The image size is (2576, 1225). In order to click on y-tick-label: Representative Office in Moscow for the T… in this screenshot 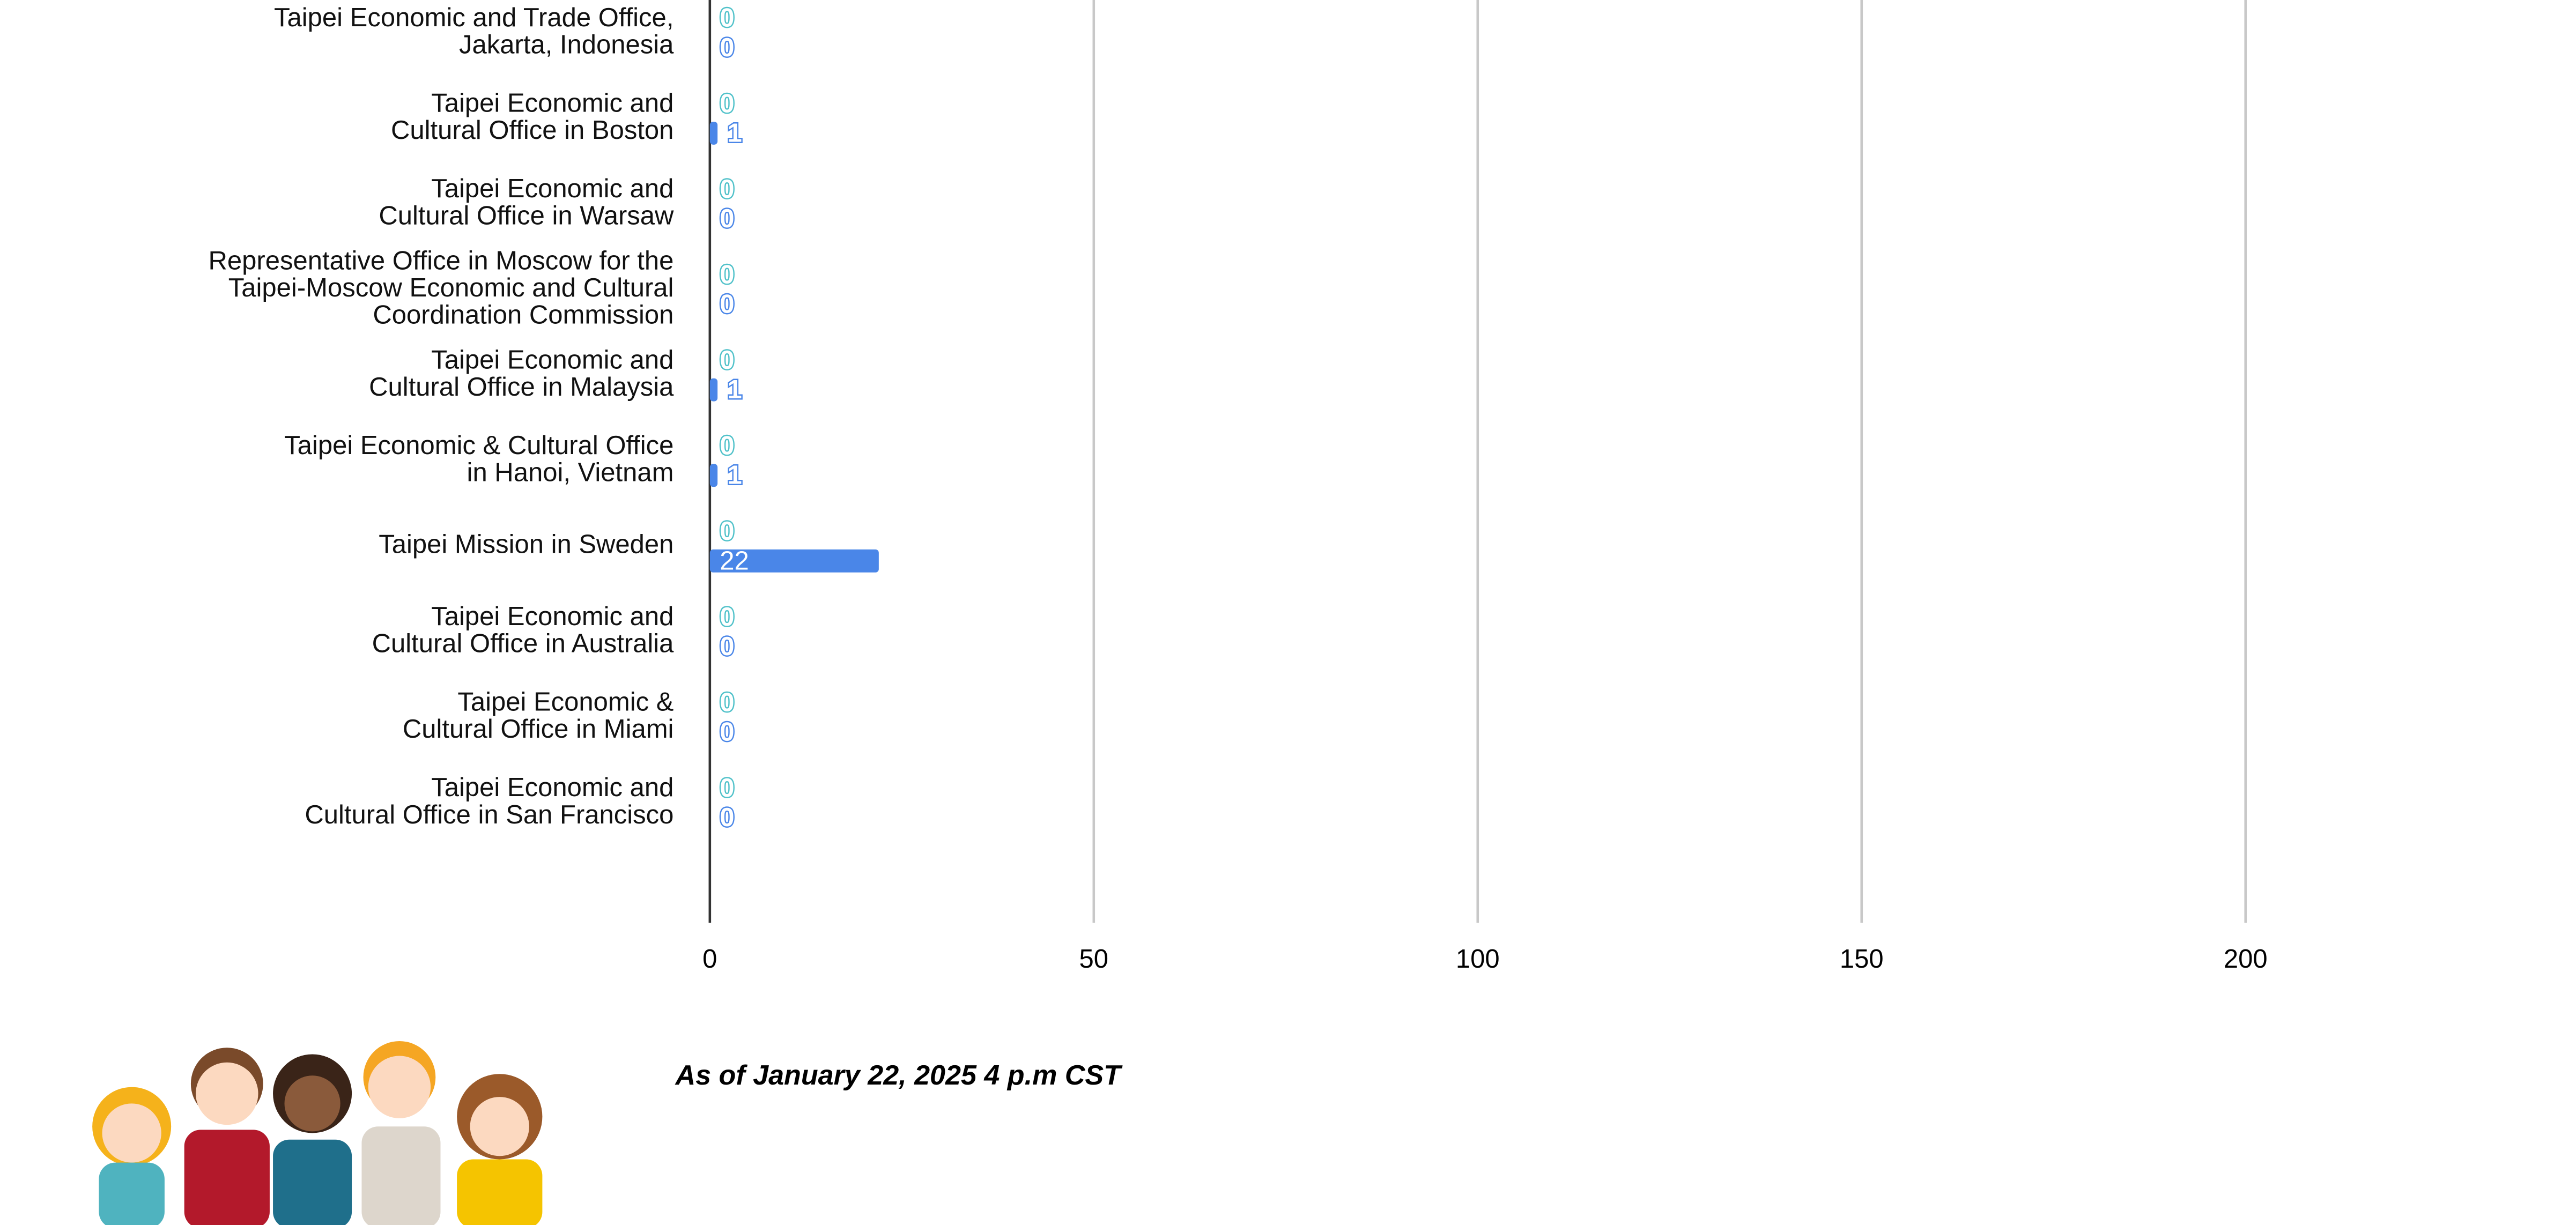, I will do `click(441, 287)`.